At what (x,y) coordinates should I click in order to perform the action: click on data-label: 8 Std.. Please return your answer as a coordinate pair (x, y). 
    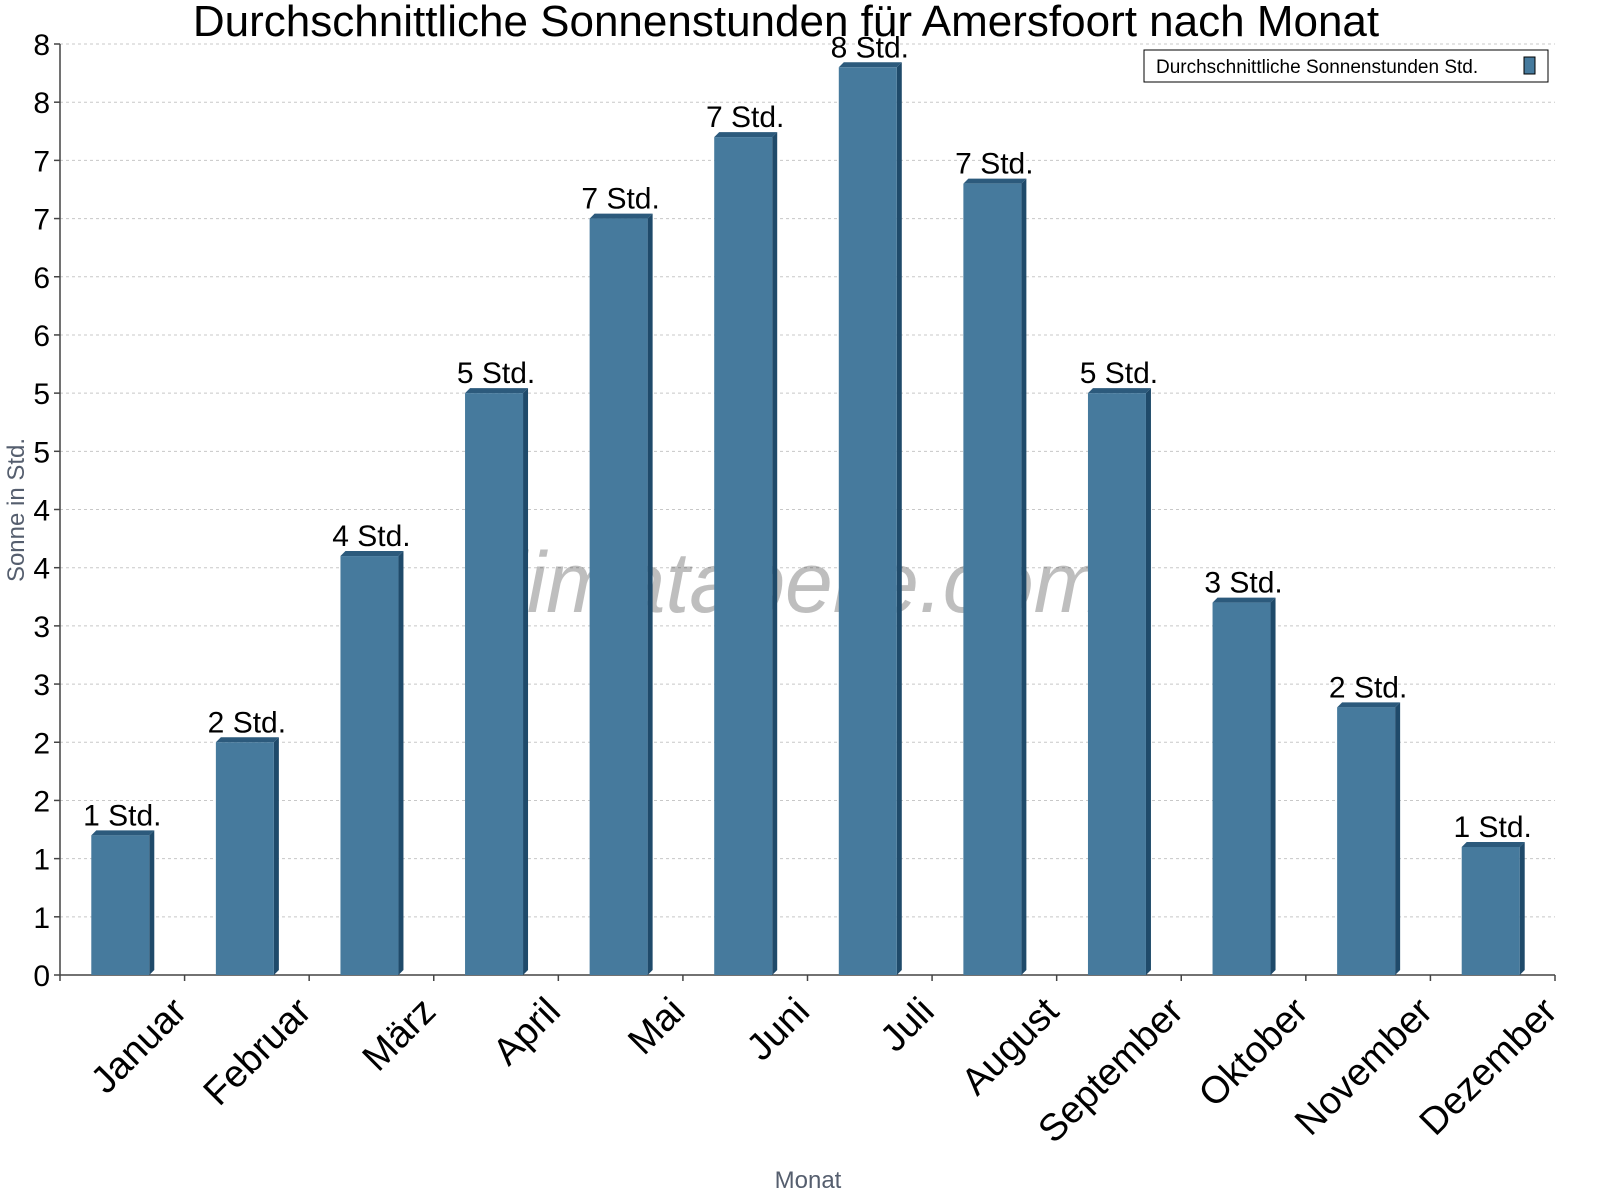
    Looking at the image, I should click on (870, 47).